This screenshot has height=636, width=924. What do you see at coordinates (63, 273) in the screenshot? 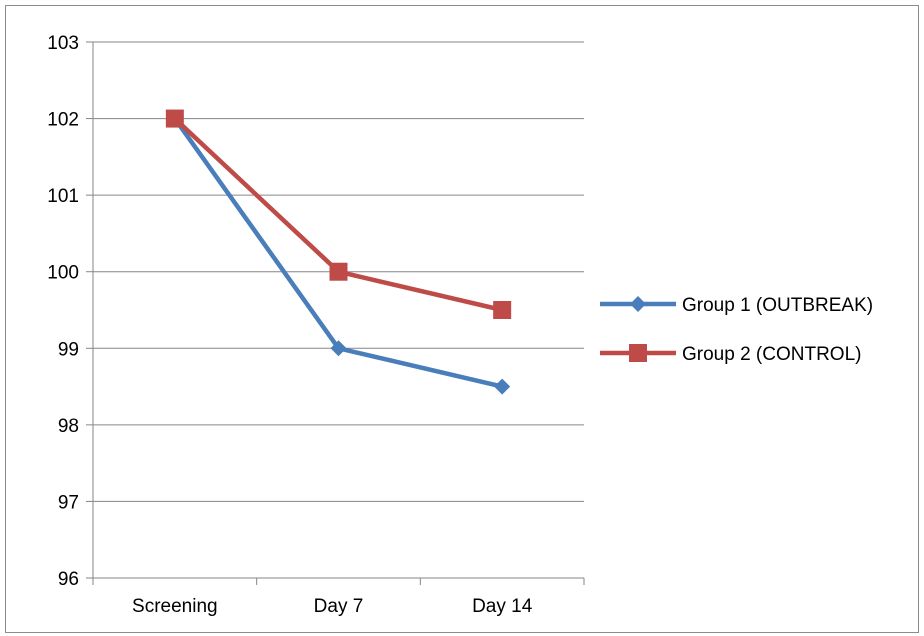
I see `y-tick-label: 100` at bounding box center [63, 273].